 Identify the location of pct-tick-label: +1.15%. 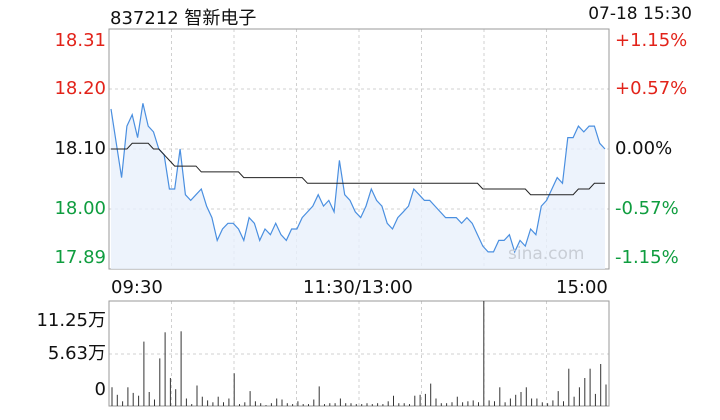
(651, 40).